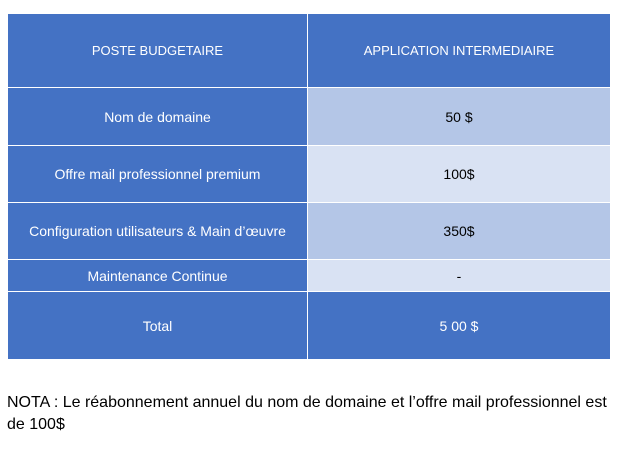 The width and height of the screenshot is (621, 450). I want to click on header-budget-item: POSTE BUDGETAIRE, so click(157, 50).